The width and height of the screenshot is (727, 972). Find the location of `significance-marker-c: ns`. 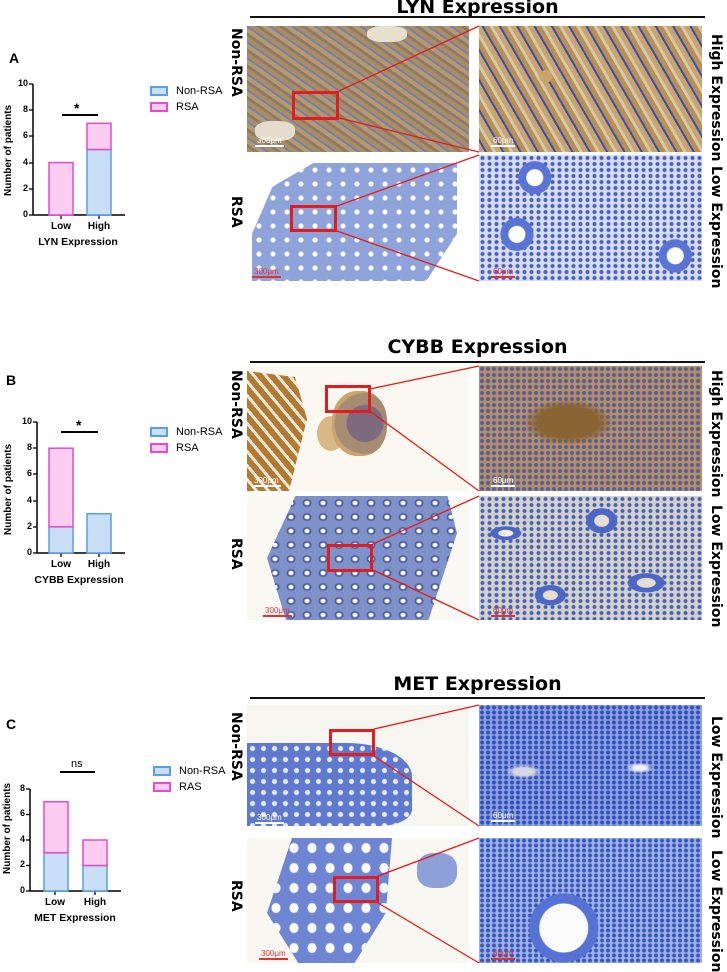

significance-marker-c: ns is located at coordinates (77, 764).